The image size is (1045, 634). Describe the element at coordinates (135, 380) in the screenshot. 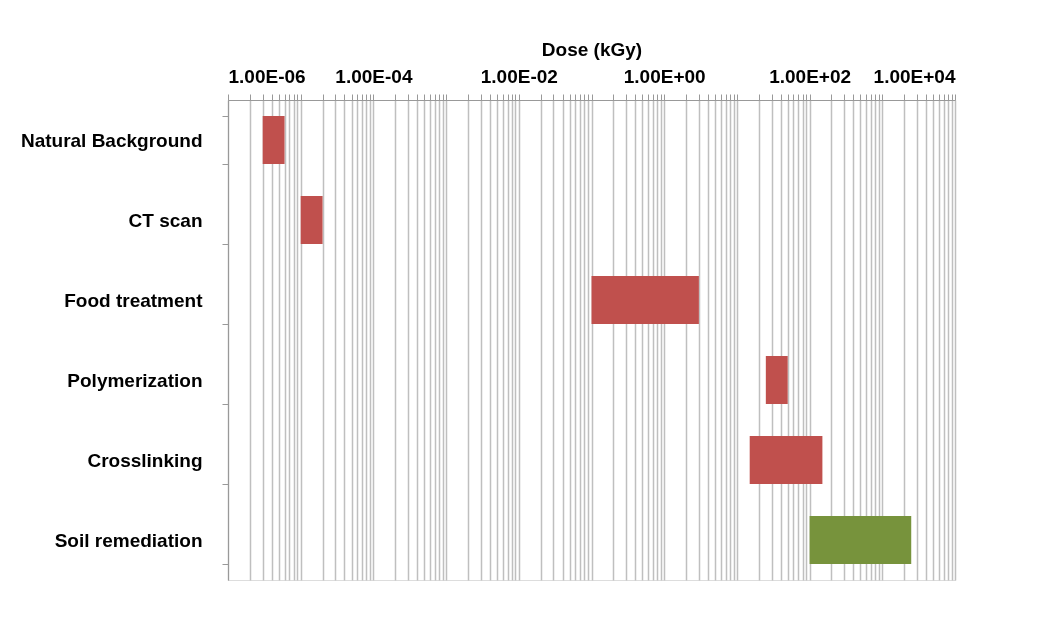

I see `y-tick-label: Polymerization` at that location.